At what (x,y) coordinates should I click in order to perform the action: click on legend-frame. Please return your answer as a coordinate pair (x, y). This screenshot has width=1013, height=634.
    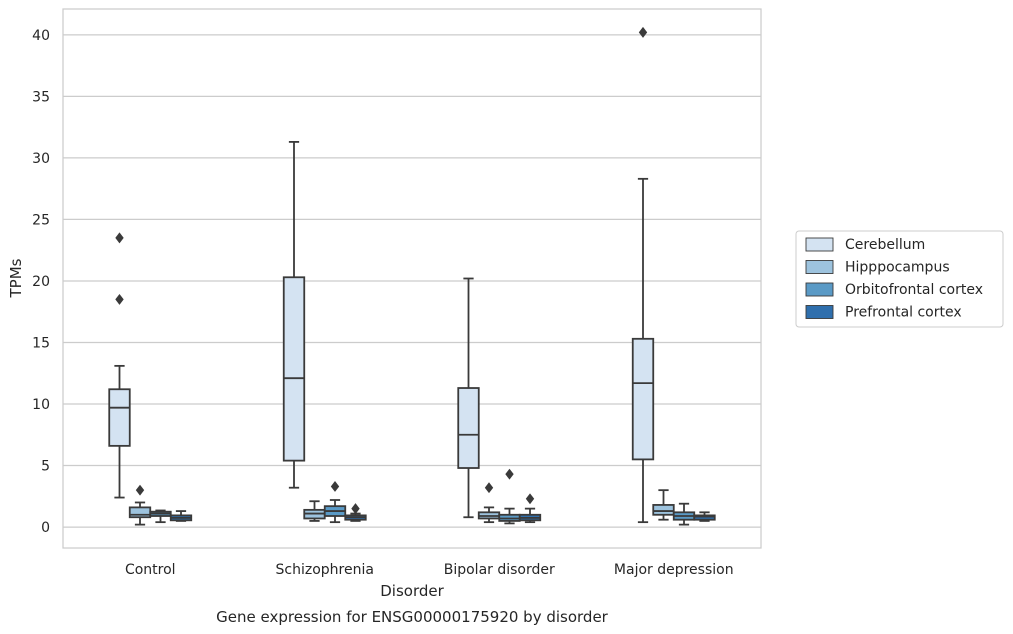
    Looking at the image, I should click on (899, 279).